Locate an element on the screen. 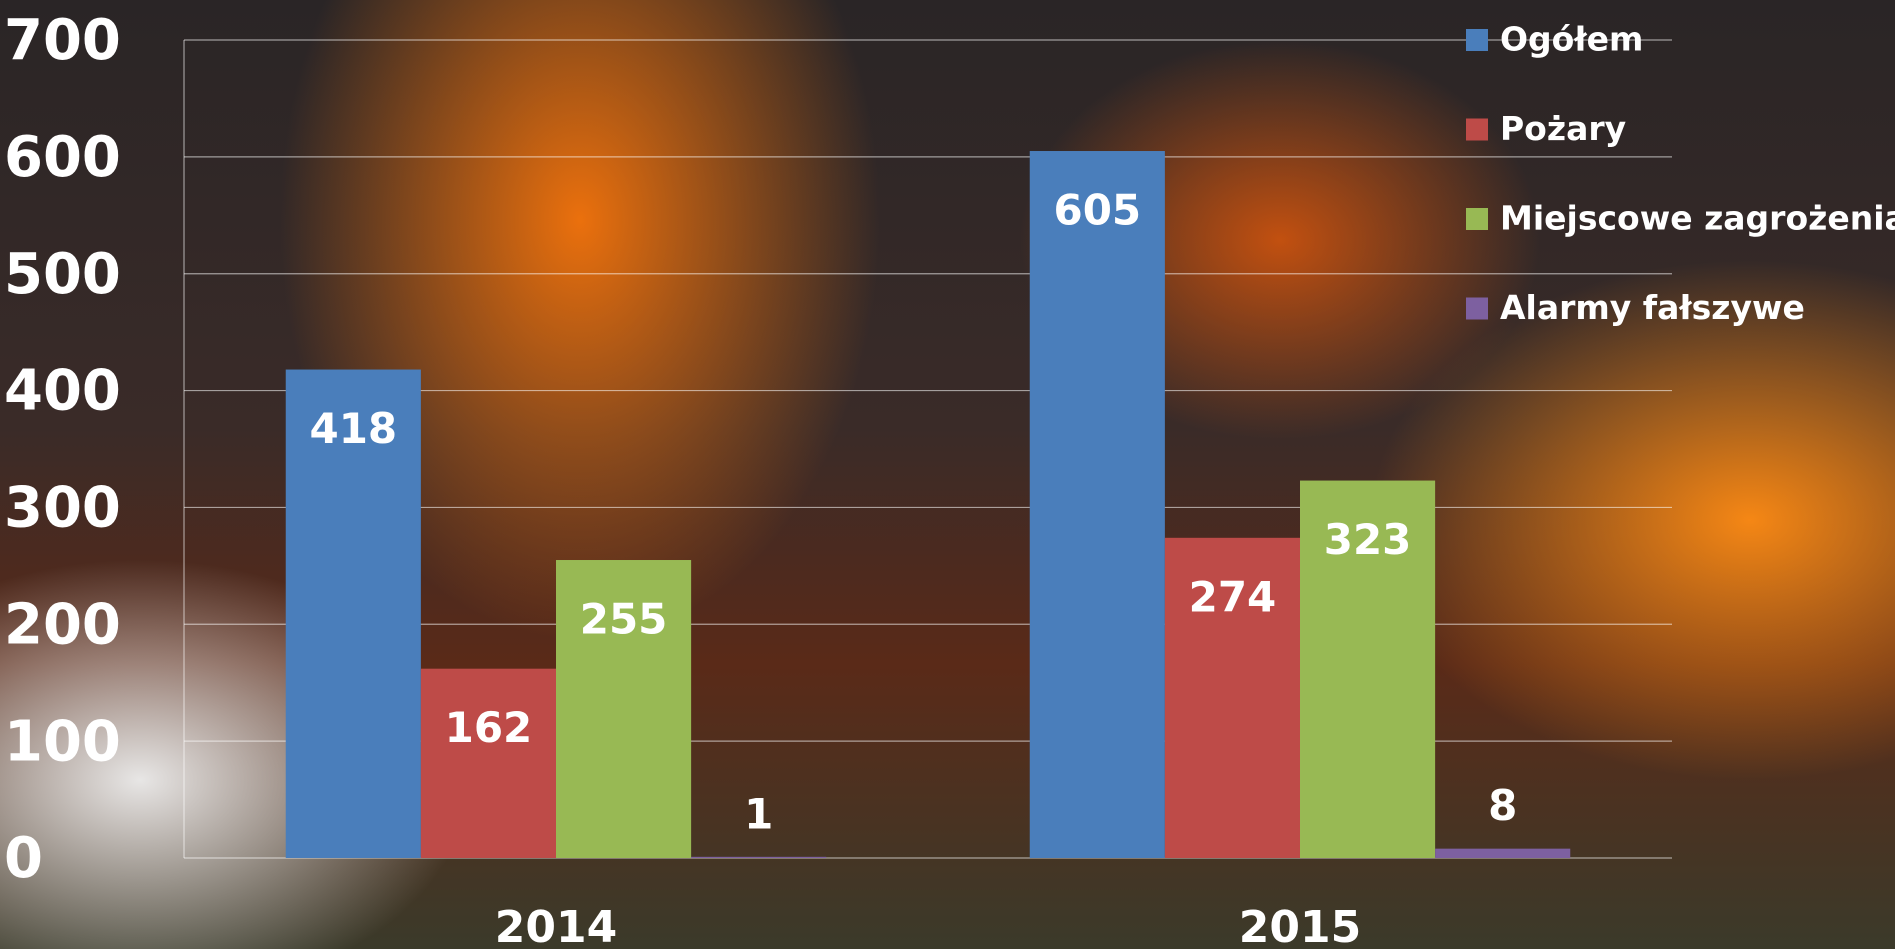 The image size is (1895, 949). x-tick-label: 2015 is located at coordinates (1300, 925).